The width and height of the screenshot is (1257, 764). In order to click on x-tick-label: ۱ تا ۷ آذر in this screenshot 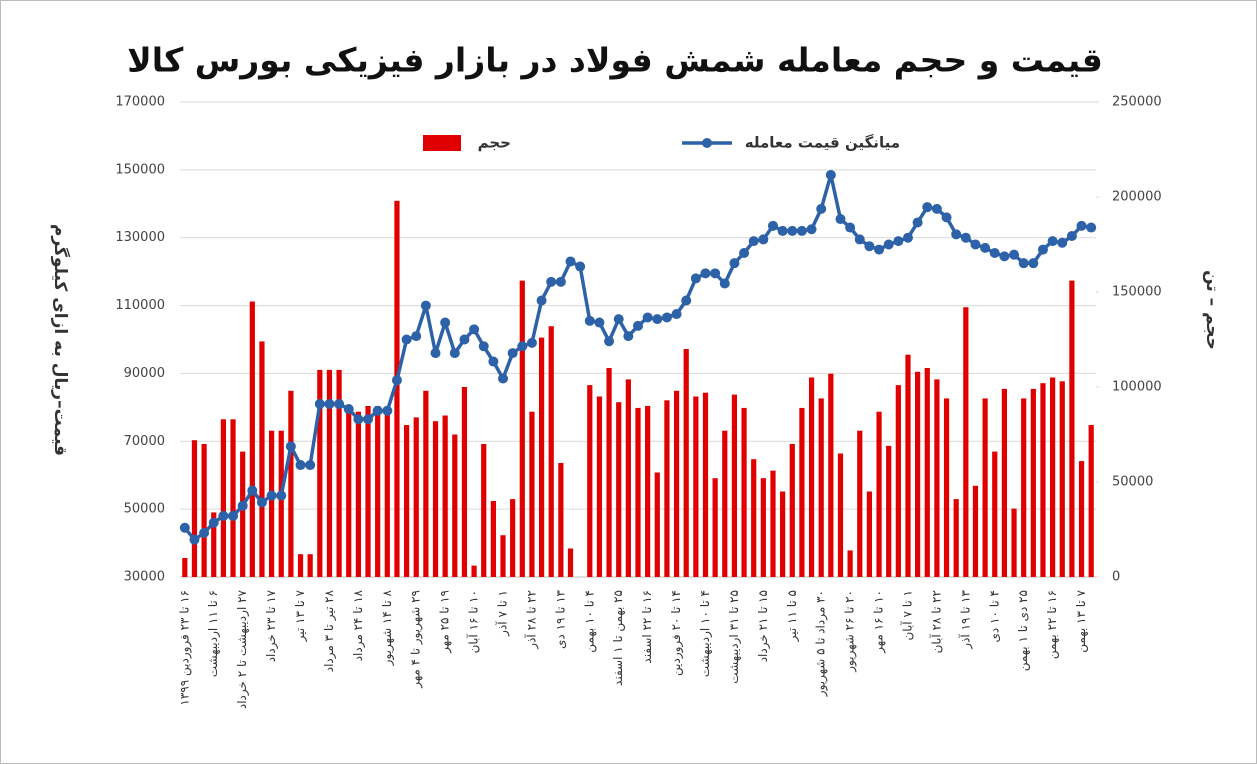, I will do `click(503, 613)`.